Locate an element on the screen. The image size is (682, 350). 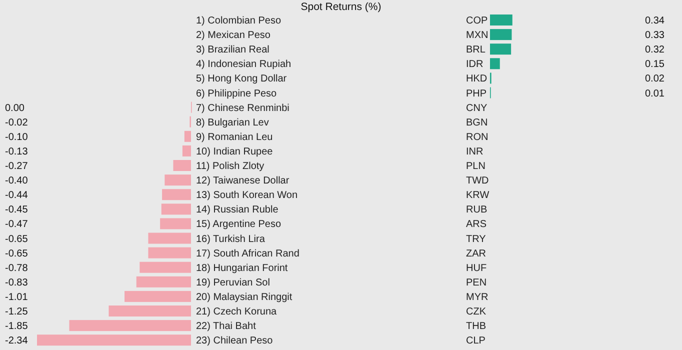
y-tick-label: 16) Turkish Lira is located at coordinates (231, 239).